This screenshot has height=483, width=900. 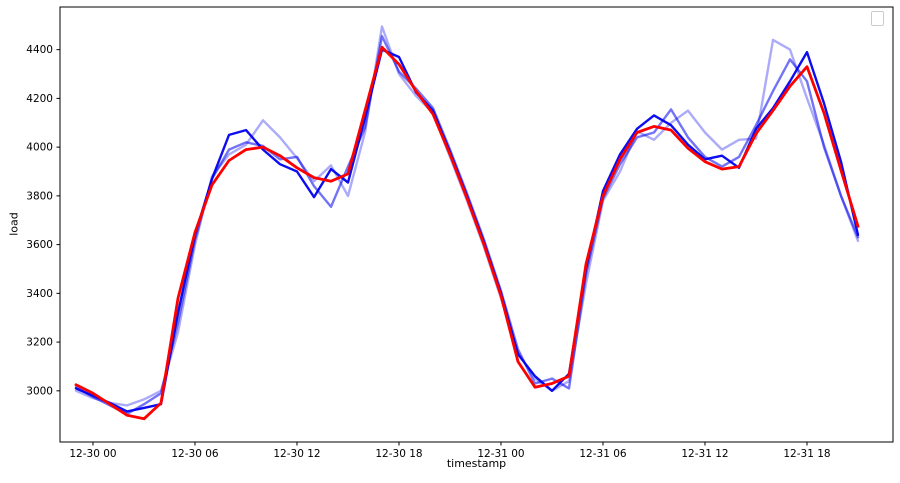 I want to click on x-axis-label: timestamp, so click(x=476, y=463).